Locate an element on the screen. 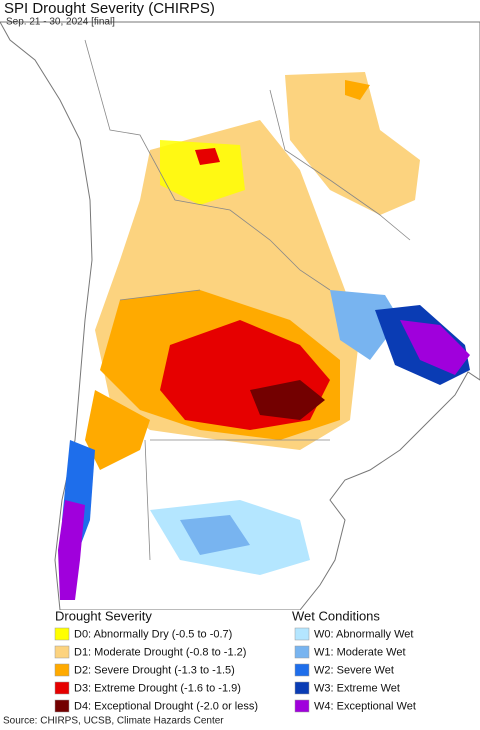 This screenshot has width=480, height=730. legend-label: D4: Exceptional Drought (-2.0 or less) is located at coordinates (166, 706).